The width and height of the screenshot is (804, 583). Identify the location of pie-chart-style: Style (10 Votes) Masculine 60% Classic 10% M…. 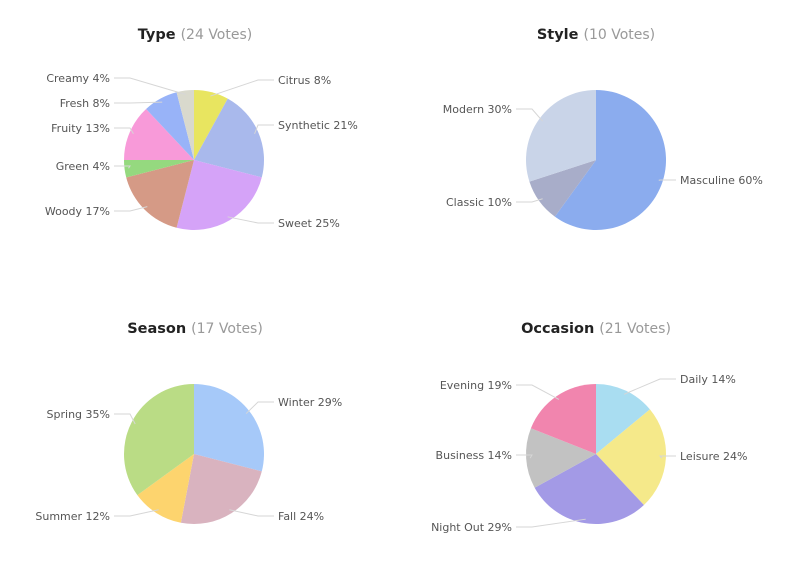
(603, 128).